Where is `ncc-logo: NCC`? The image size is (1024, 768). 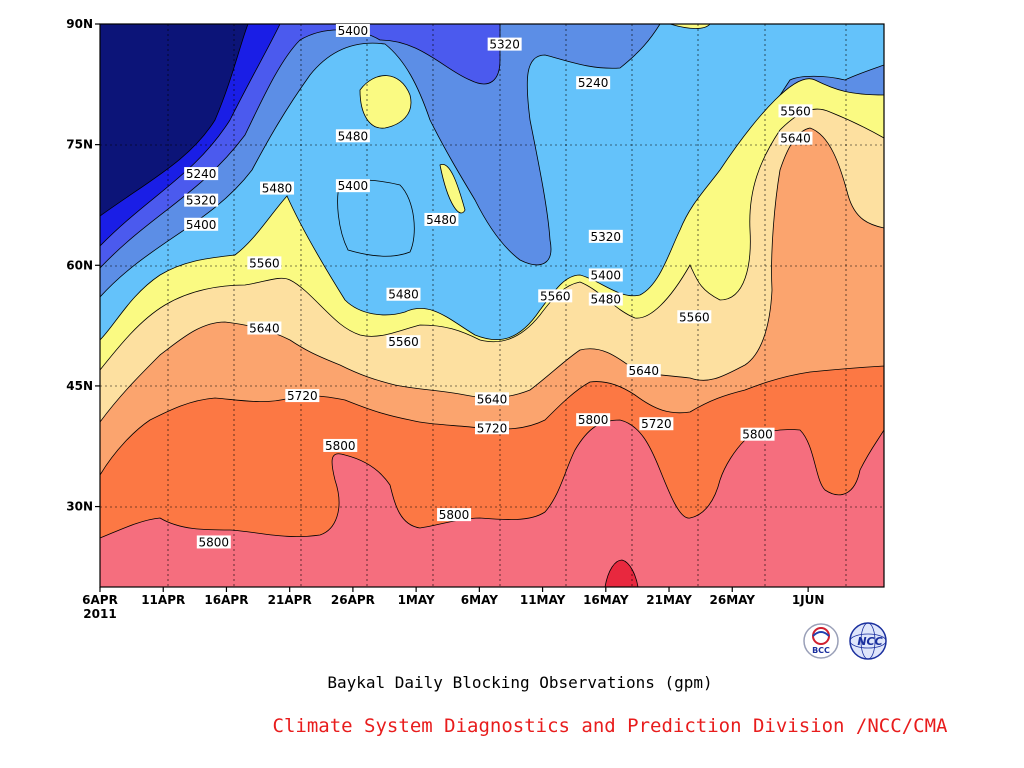 ncc-logo: NCC is located at coordinates (868, 641).